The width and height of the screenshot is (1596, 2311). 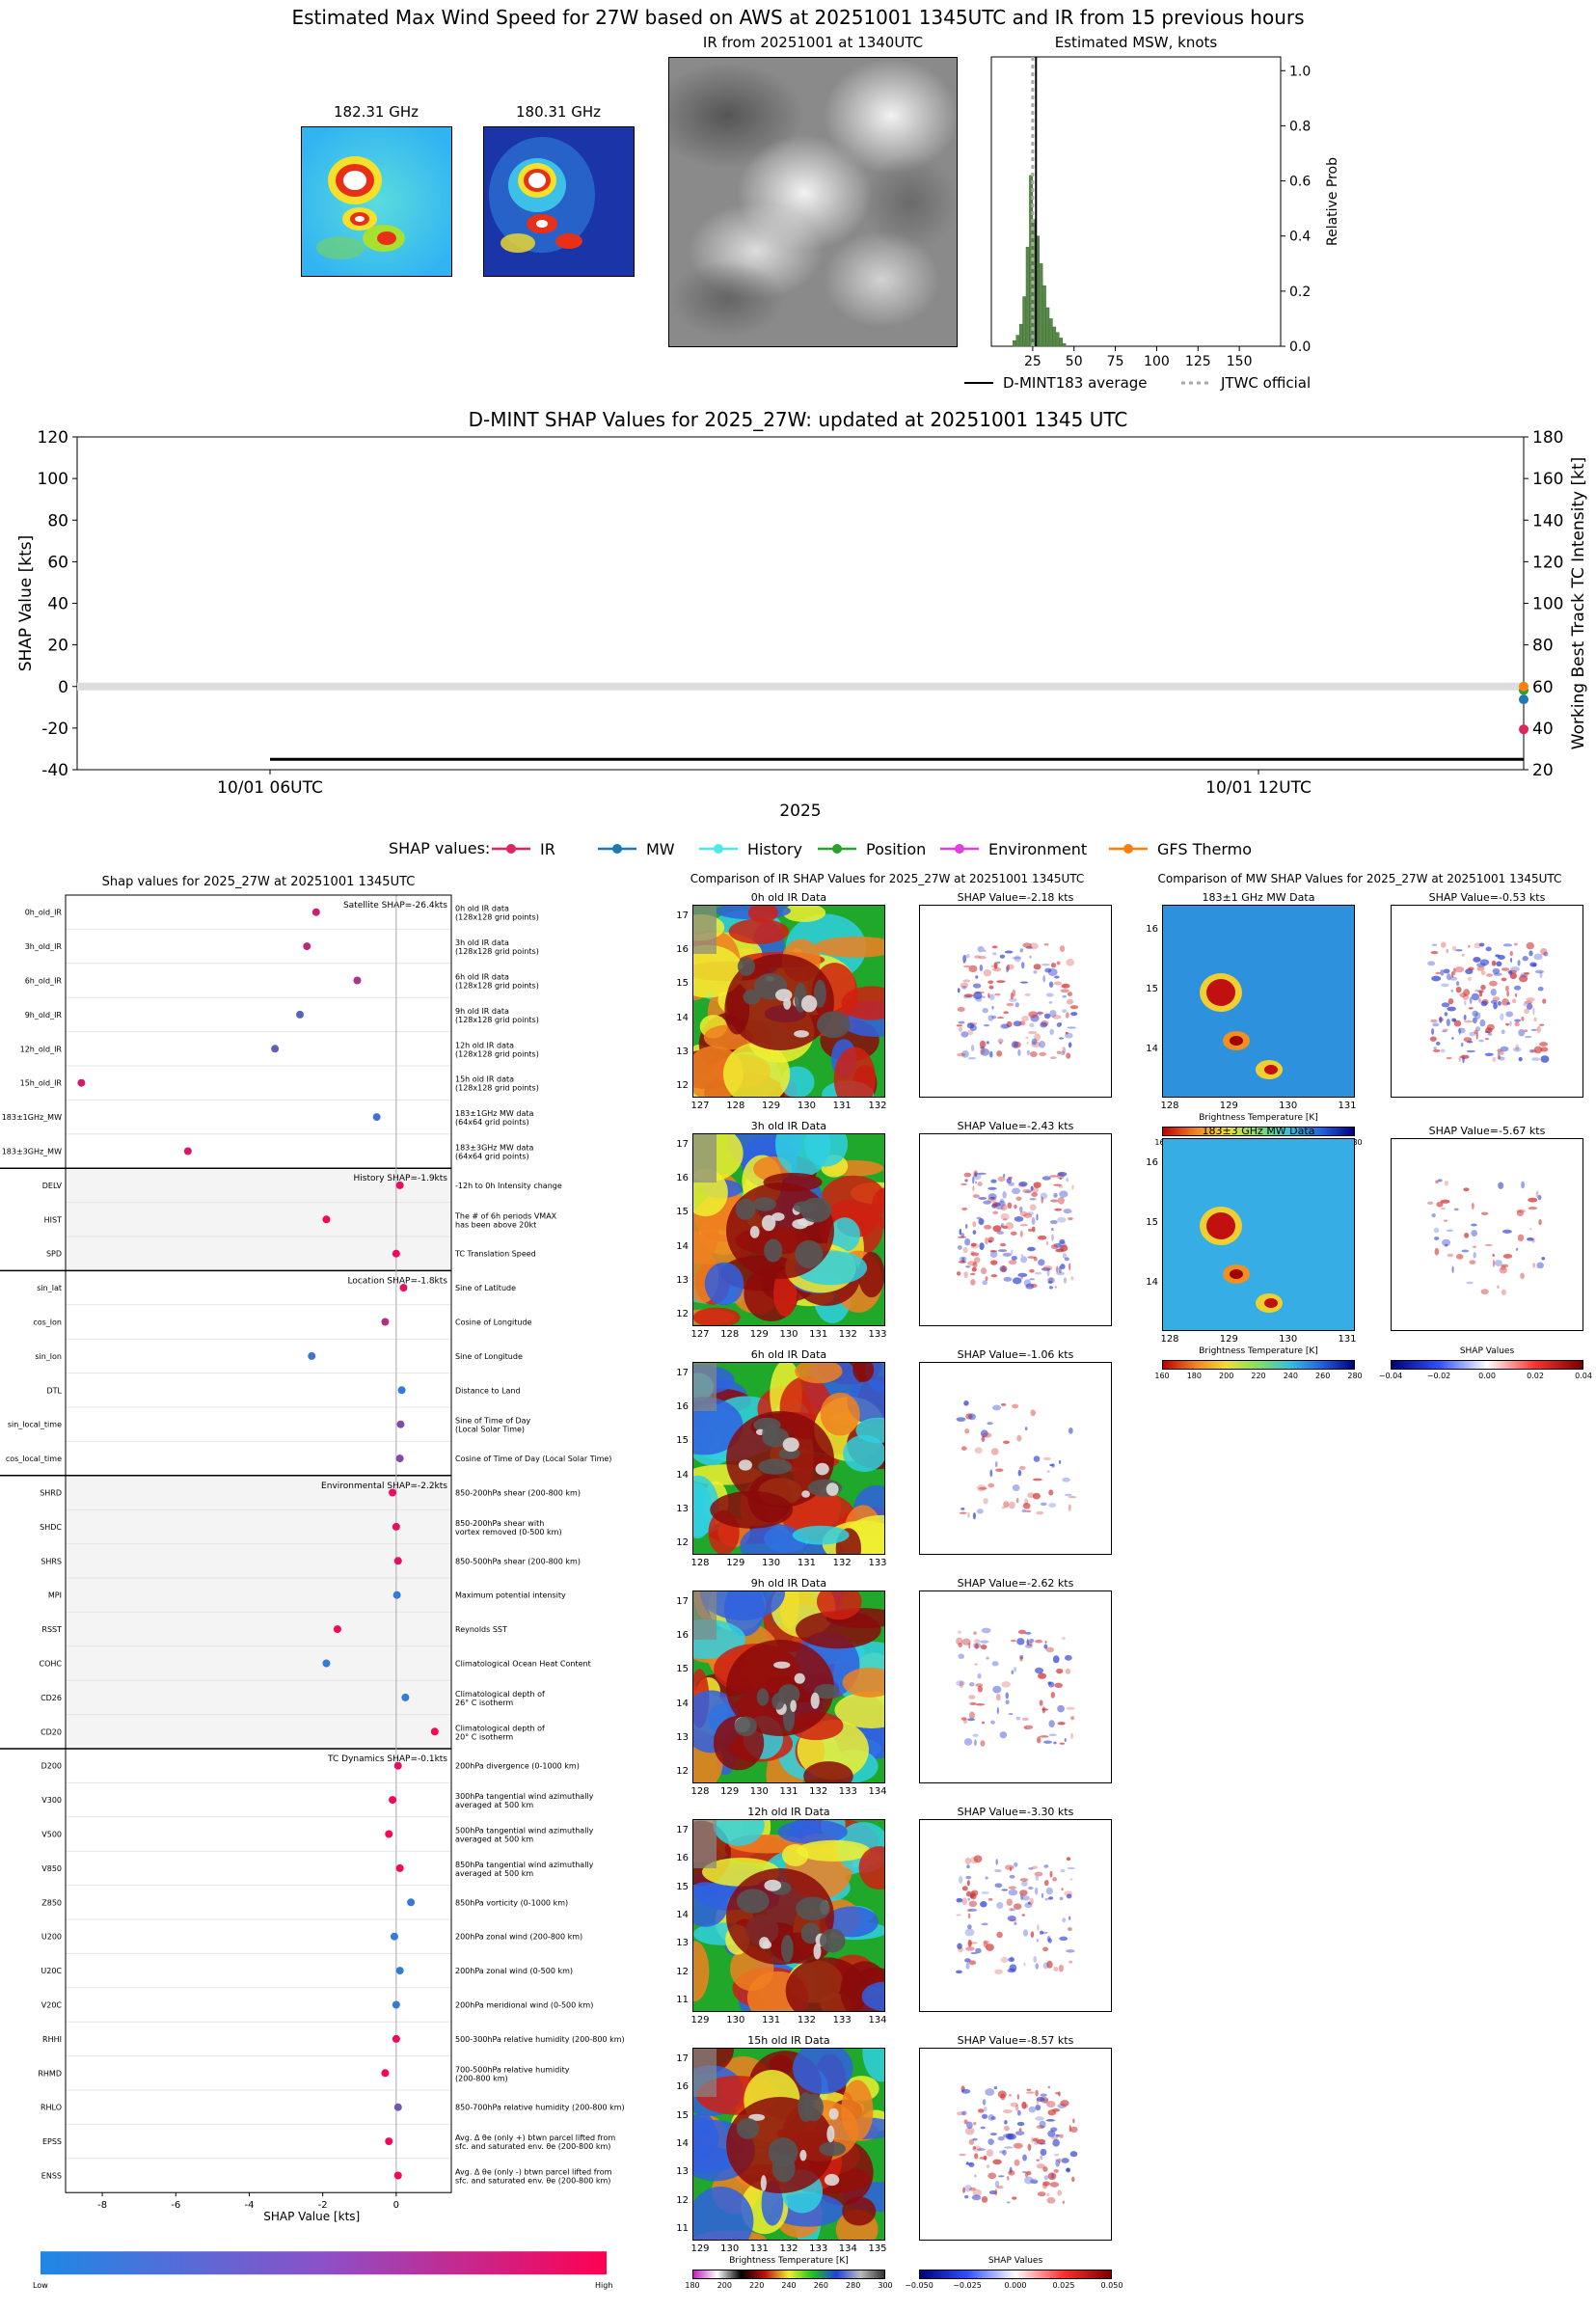 I want to click on ir-shap-colorbar-tick: 0.000, so click(x=1016, y=2286).